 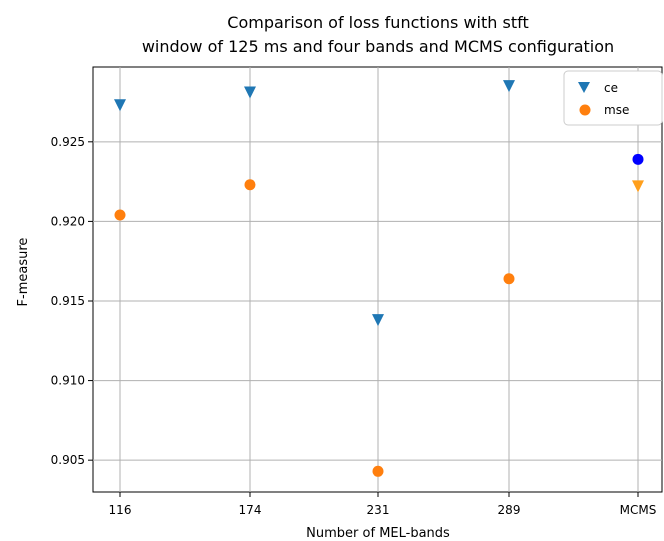 What do you see at coordinates (23, 272) in the screenshot?
I see `y-axis-label: F-measure` at bounding box center [23, 272].